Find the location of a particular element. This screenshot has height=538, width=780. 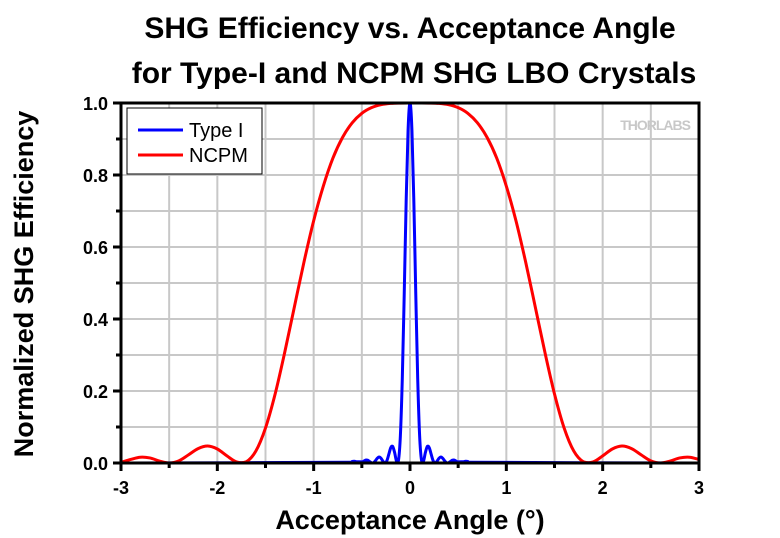

x-tick-label: -1 is located at coordinates (314, 488).